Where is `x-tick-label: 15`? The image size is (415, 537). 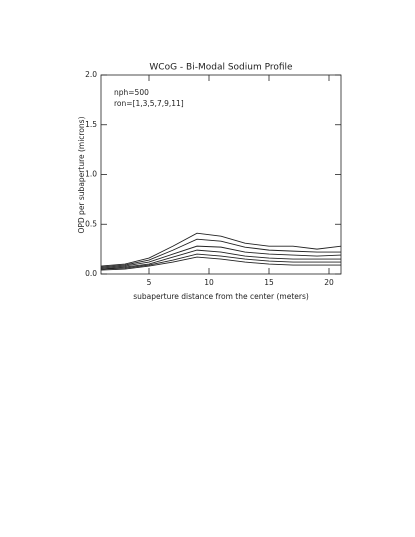
x-tick-label: 15 is located at coordinates (269, 282).